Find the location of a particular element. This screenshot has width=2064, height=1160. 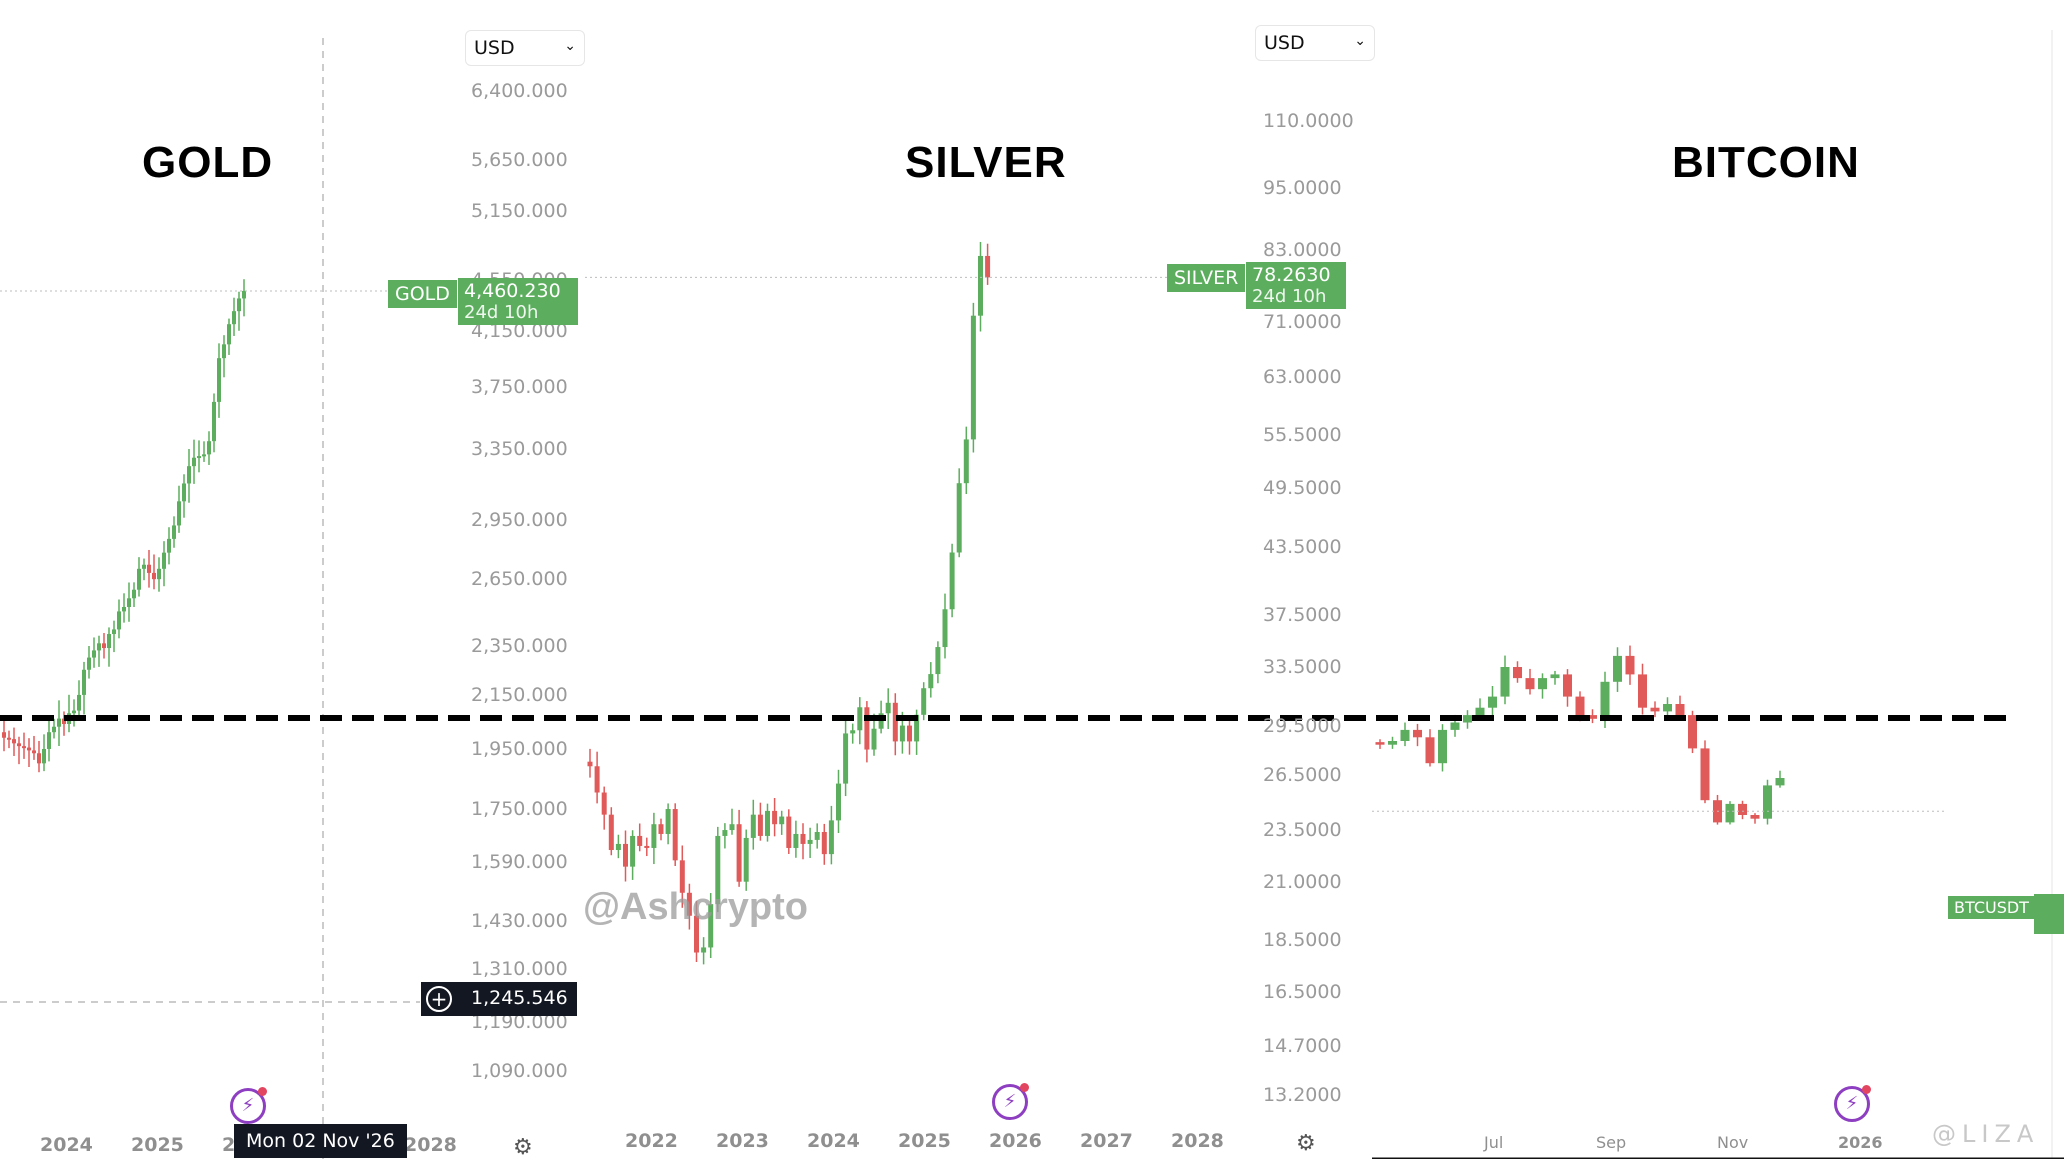

watermark: @Ashcrypto is located at coordinates (695, 907).